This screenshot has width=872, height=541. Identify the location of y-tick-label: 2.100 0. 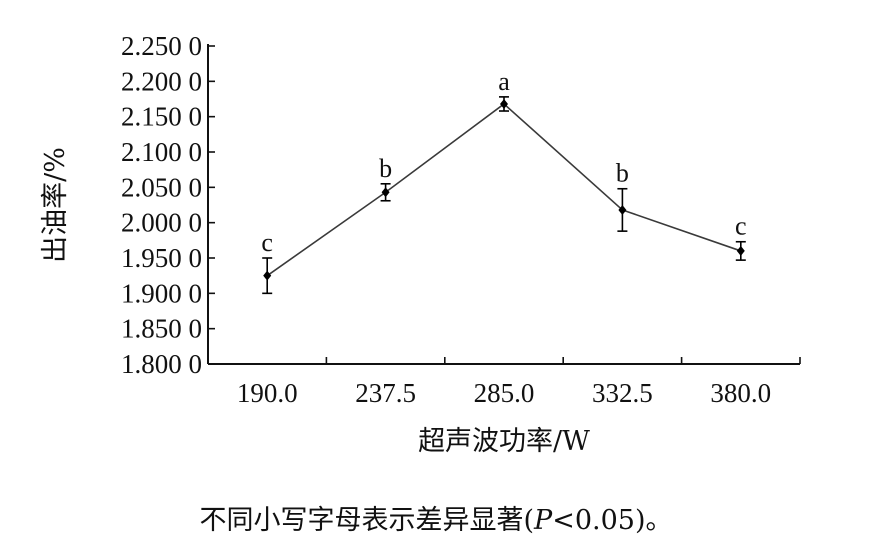
(161, 152).